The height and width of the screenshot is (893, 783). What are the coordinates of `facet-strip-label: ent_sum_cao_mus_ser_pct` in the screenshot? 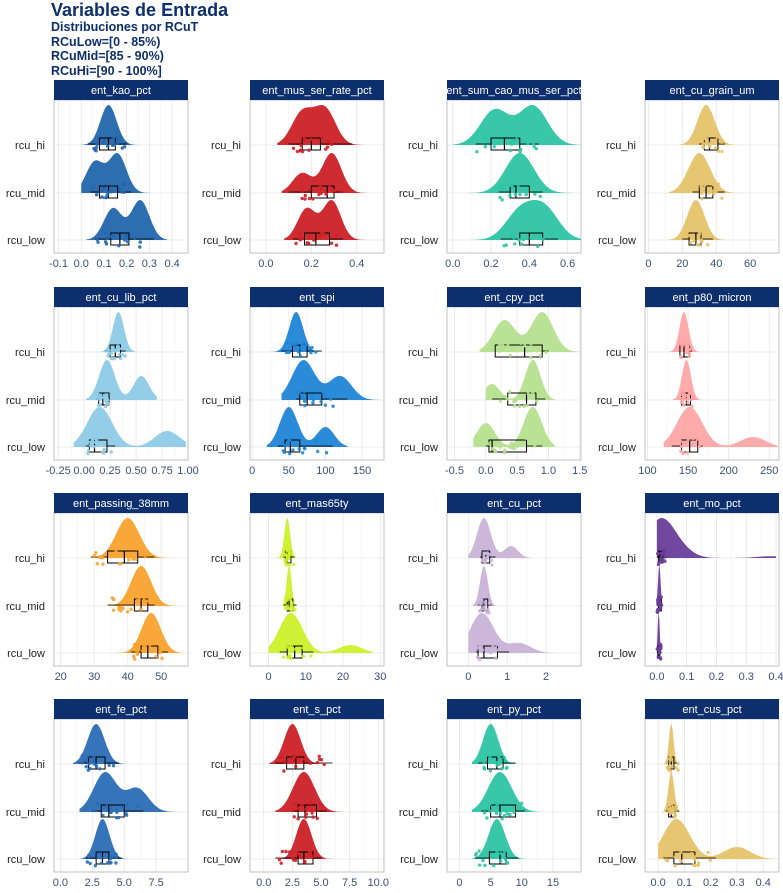 It's located at (513, 91).